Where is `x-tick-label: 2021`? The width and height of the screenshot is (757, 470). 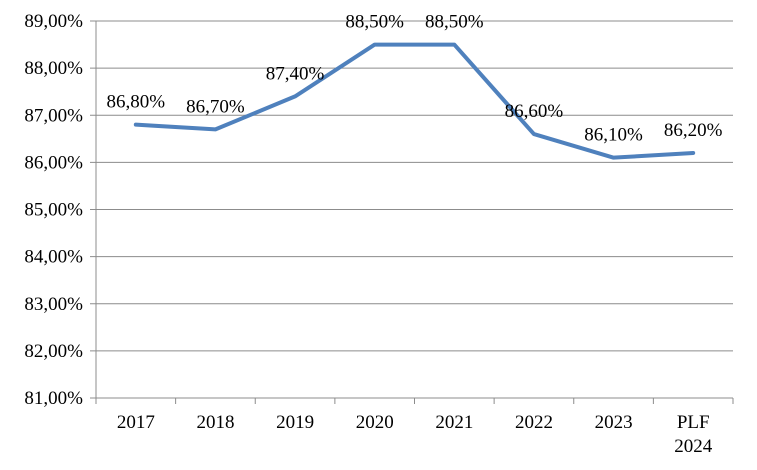 x-tick-label: 2021 is located at coordinates (454, 422).